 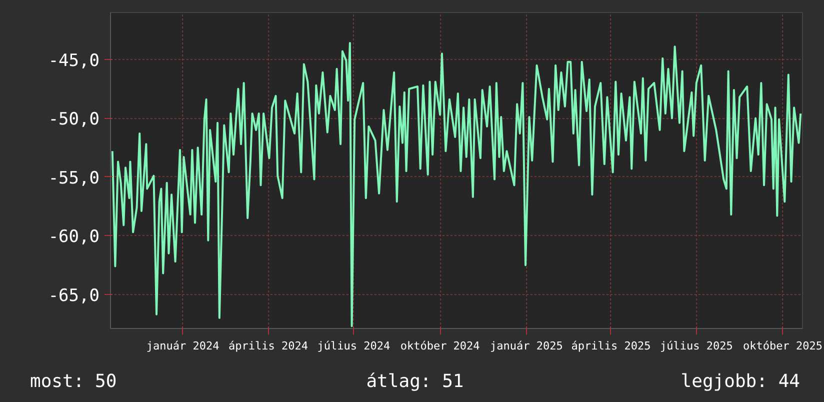 What do you see at coordinates (415, 382) in the screenshot?
I see `text: átlag: 51` at bounding box center [415, 382].